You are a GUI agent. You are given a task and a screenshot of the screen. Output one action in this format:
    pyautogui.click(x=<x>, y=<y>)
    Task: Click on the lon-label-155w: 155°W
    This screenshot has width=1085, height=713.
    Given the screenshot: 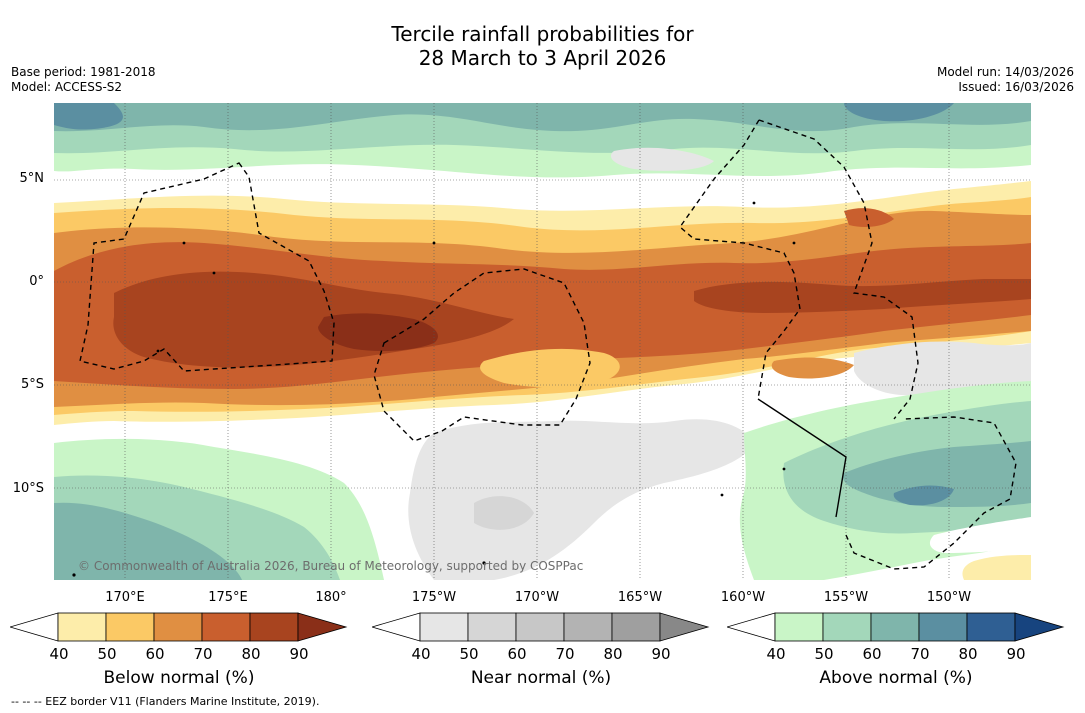 What is the action you would take?
    pyautogui.click(x=846, y=597)
    